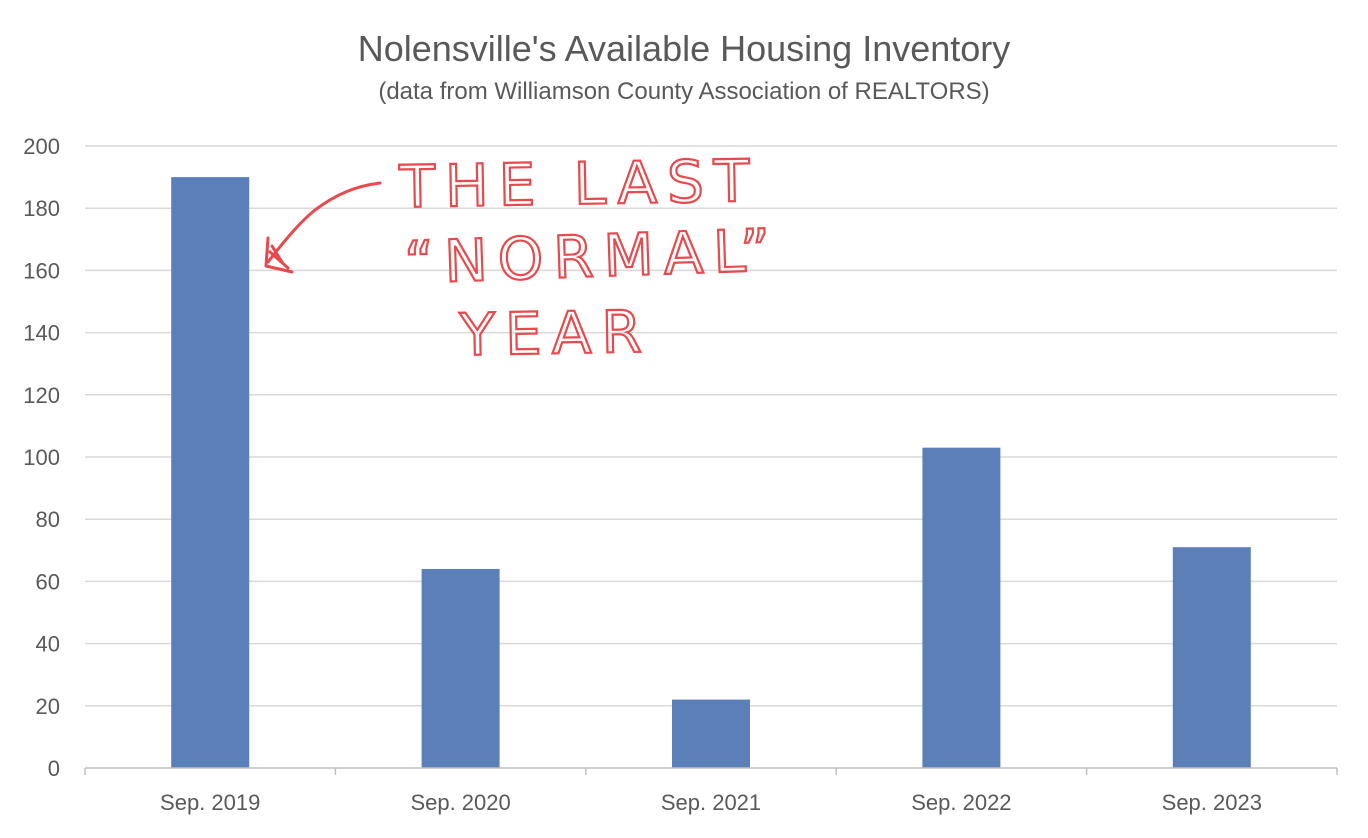 Image resolution: width=1368 pixels, height=838 pixels. Describe the element at coordinates (41, 395) in the screenshot. I see `y-tick-label: 120` at that location.